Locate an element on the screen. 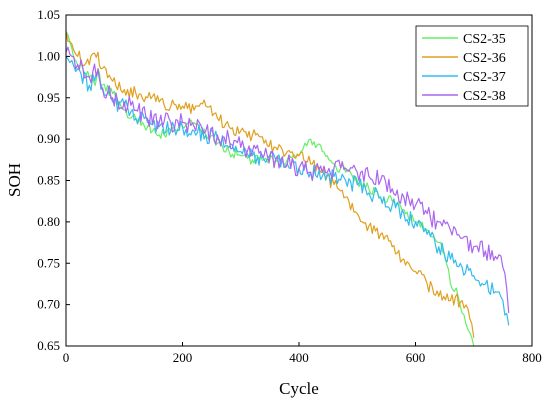  x-tick-label: 0 is located at coordinates (66, 357).